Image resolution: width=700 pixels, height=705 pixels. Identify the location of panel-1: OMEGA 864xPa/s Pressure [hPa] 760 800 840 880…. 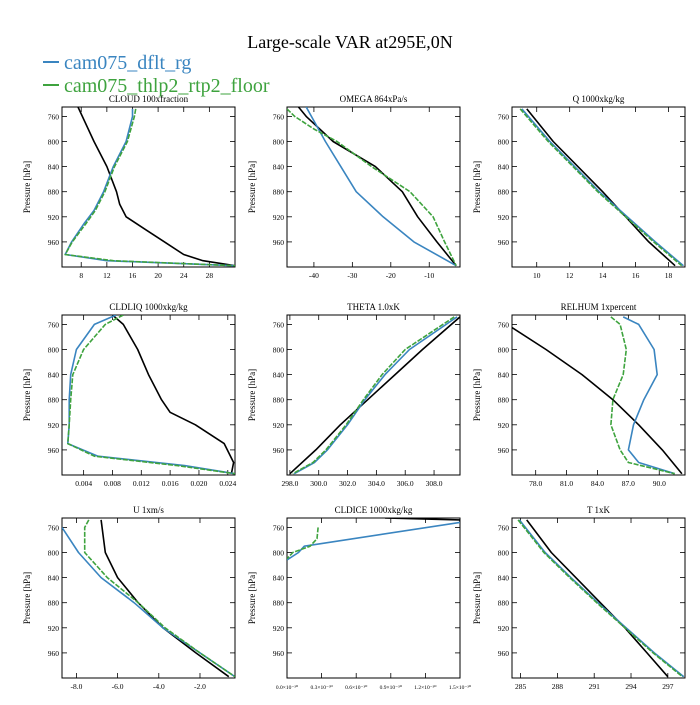
(354, 187).